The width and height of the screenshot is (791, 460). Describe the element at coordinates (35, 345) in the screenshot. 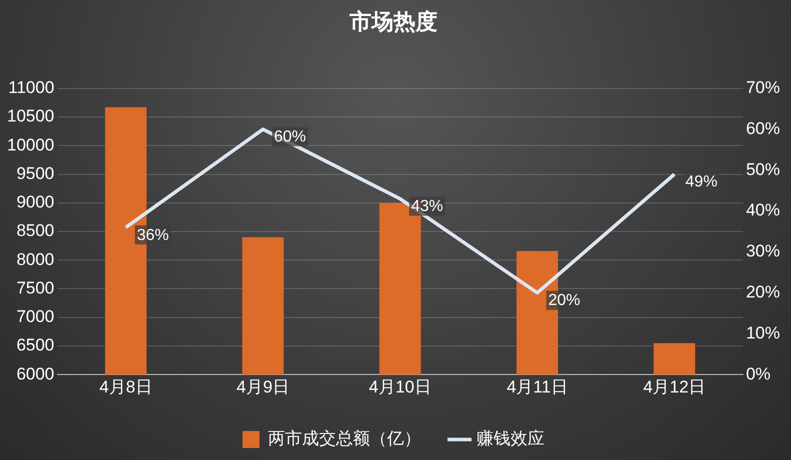

I see `y-tick-label: 6500` at that location.